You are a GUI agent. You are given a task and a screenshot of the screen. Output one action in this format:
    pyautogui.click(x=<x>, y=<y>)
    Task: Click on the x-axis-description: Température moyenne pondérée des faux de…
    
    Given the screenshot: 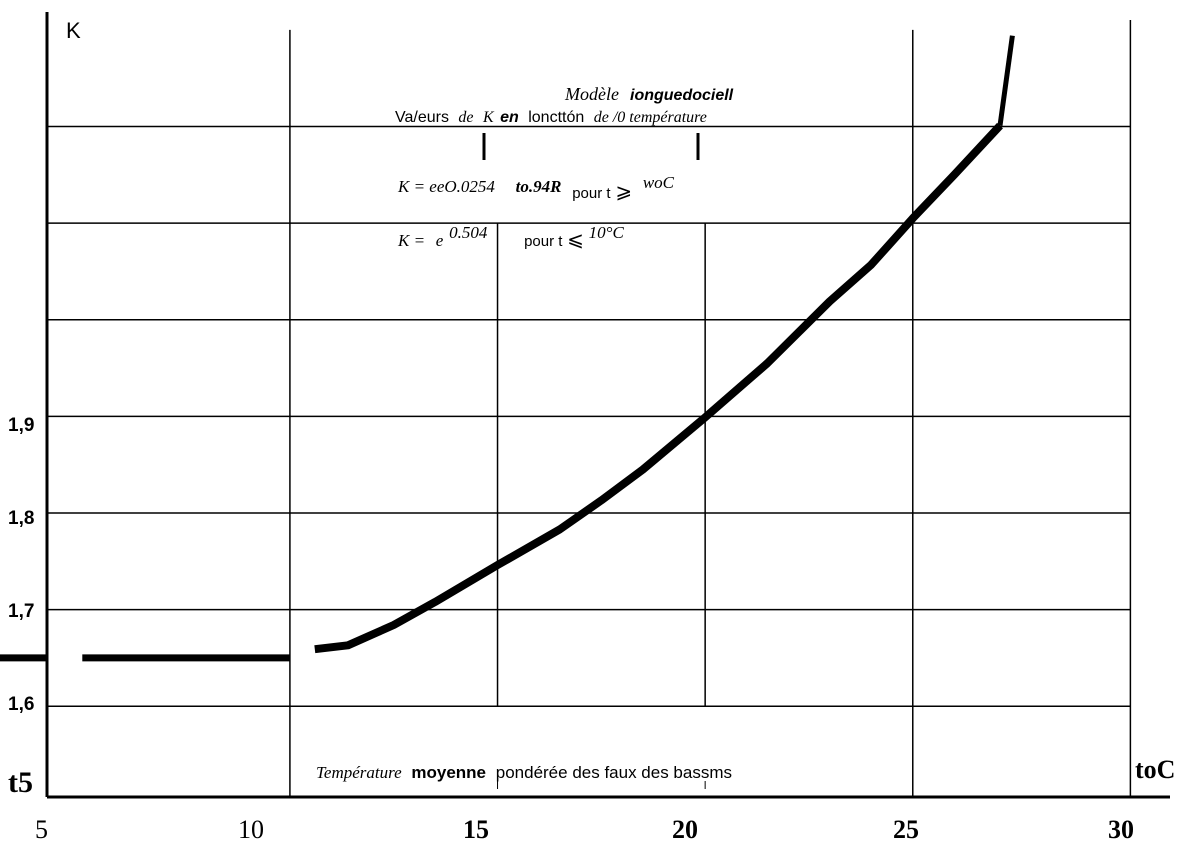 What is the action you would take?
    pyautogui.click(x=524, y=772)
    